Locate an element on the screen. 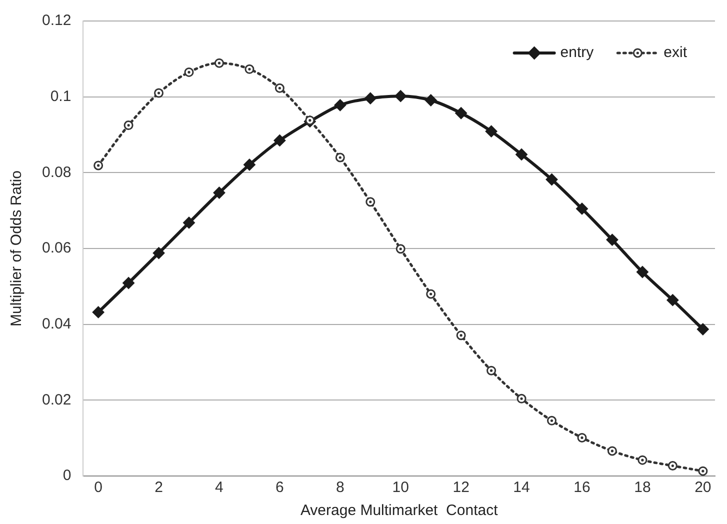 The image size is (727, 524). x-tick-label: 8 is located at coordinates (340, 487).